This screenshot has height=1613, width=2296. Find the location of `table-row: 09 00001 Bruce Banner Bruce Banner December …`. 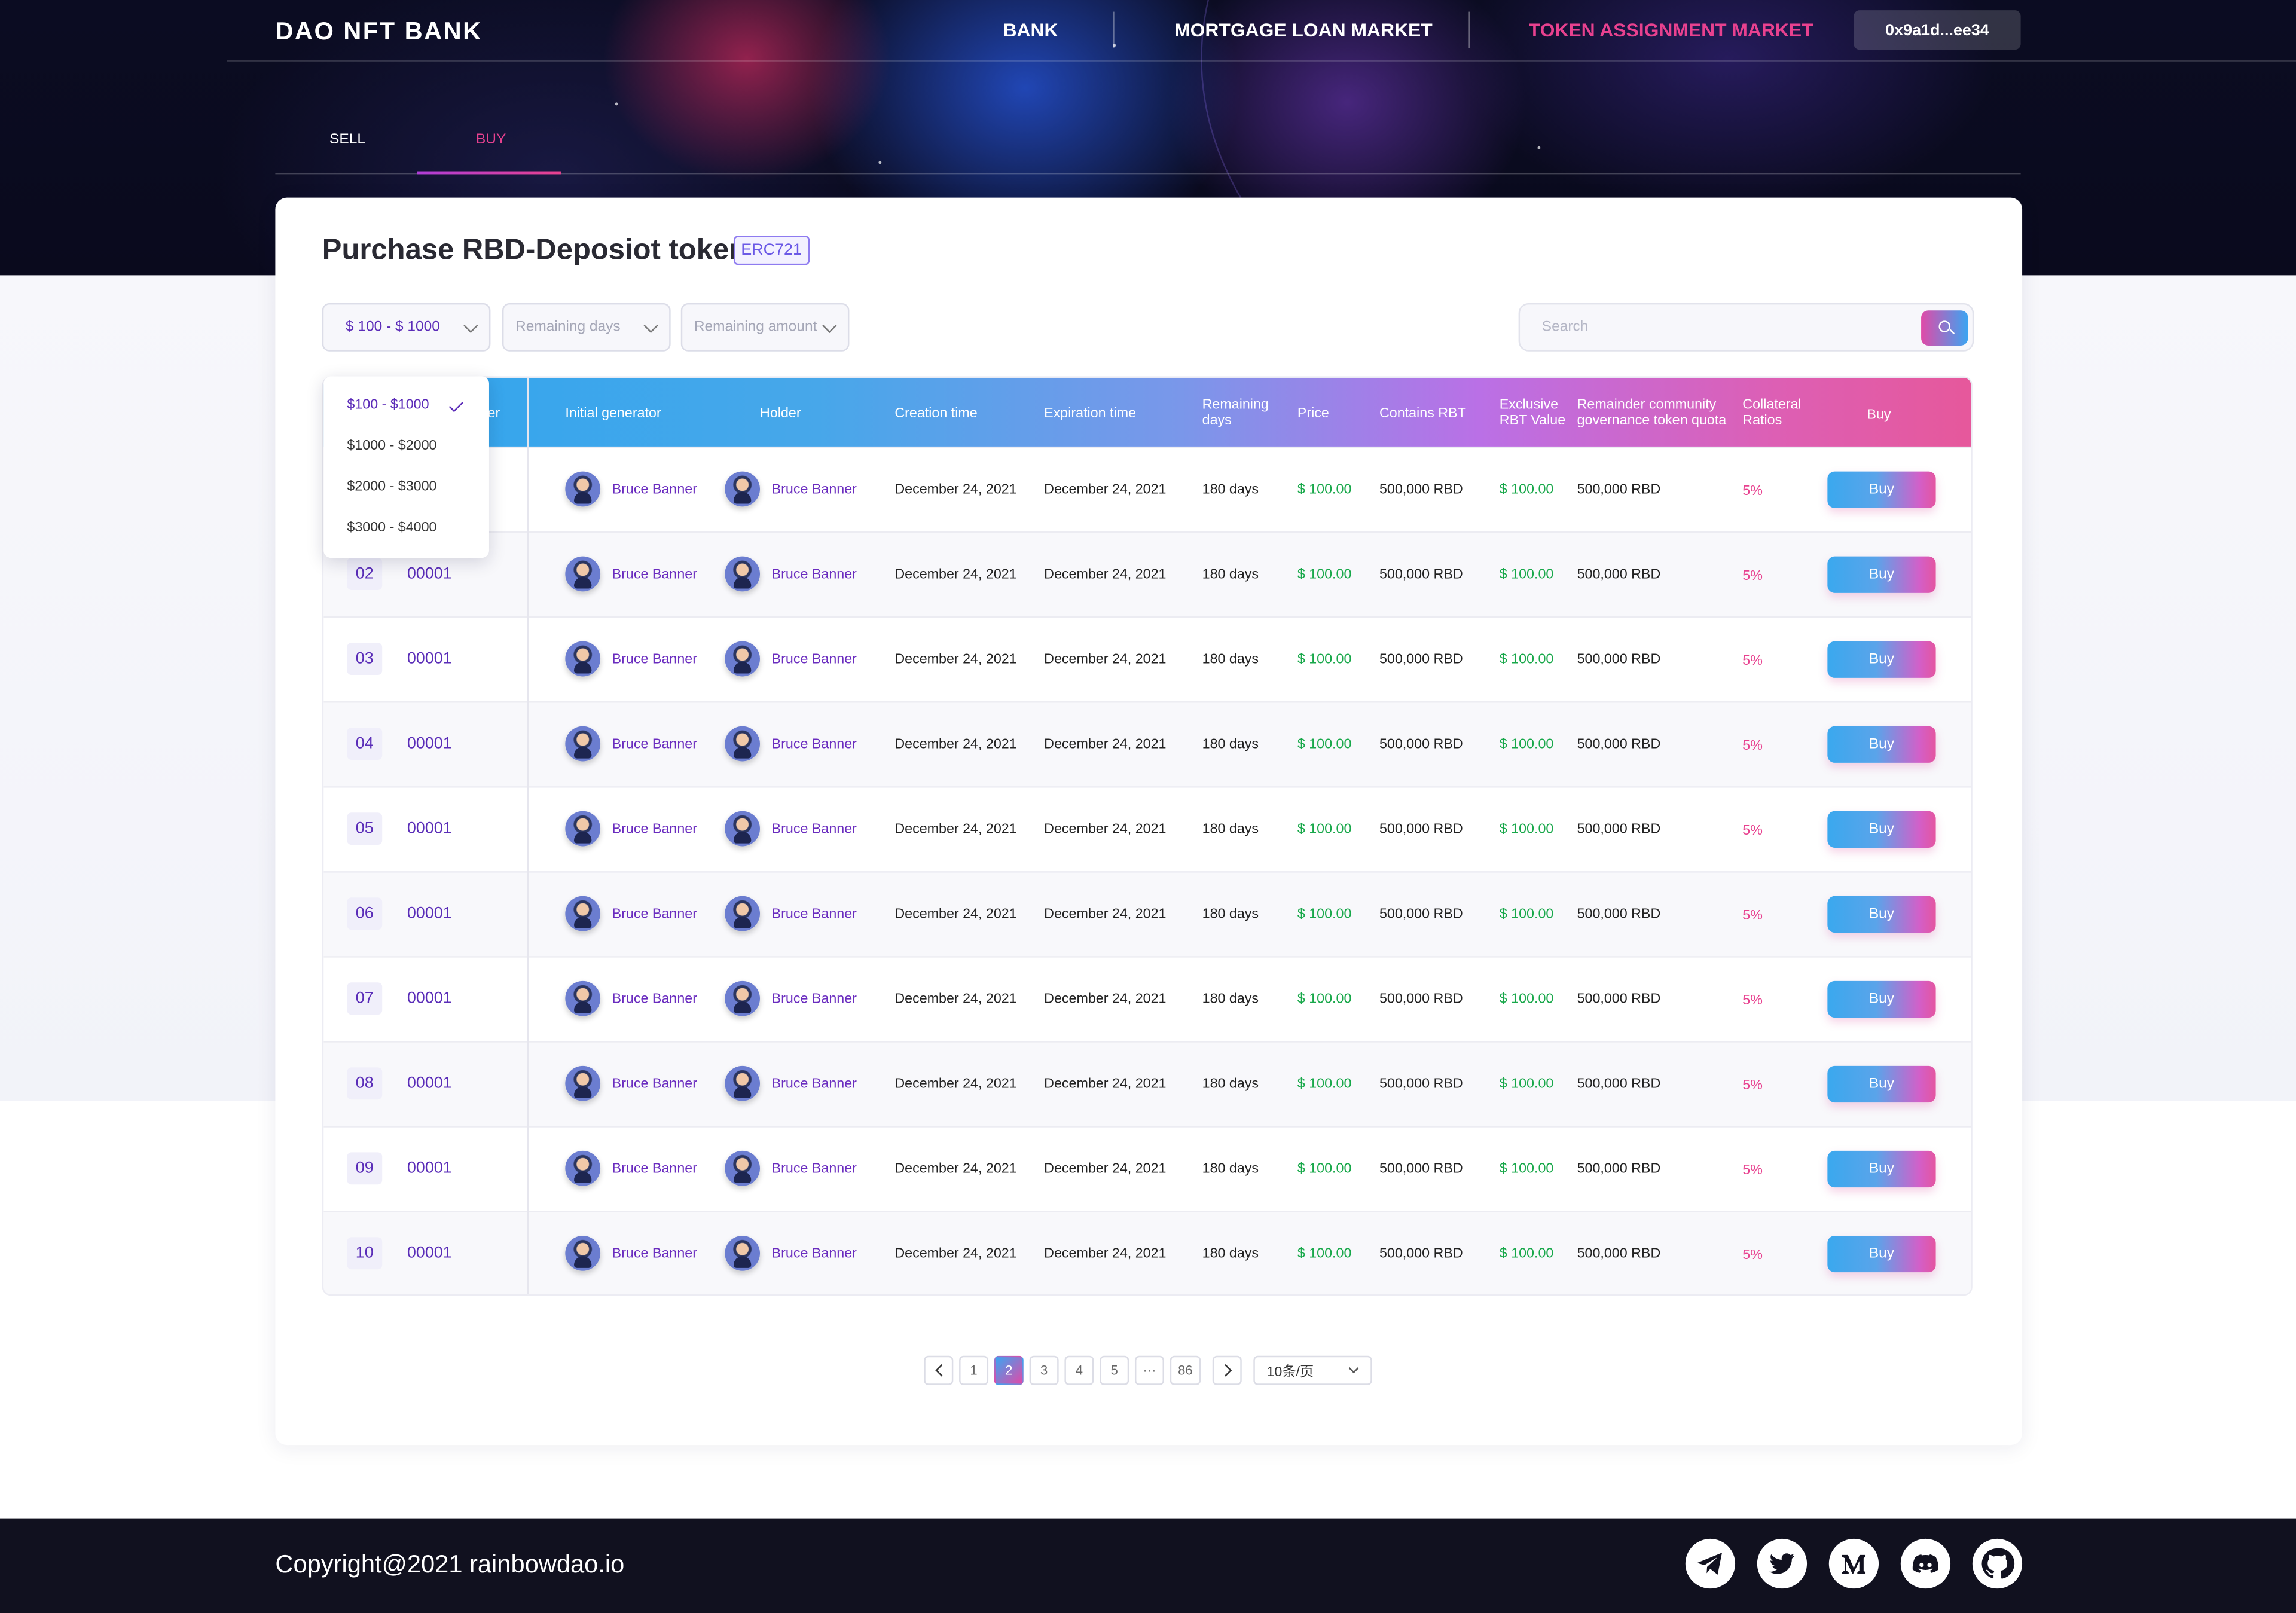

table-row: 09 00001 Bruce Banner Bruce Banner December … is located at coordinates (1147, 1169).